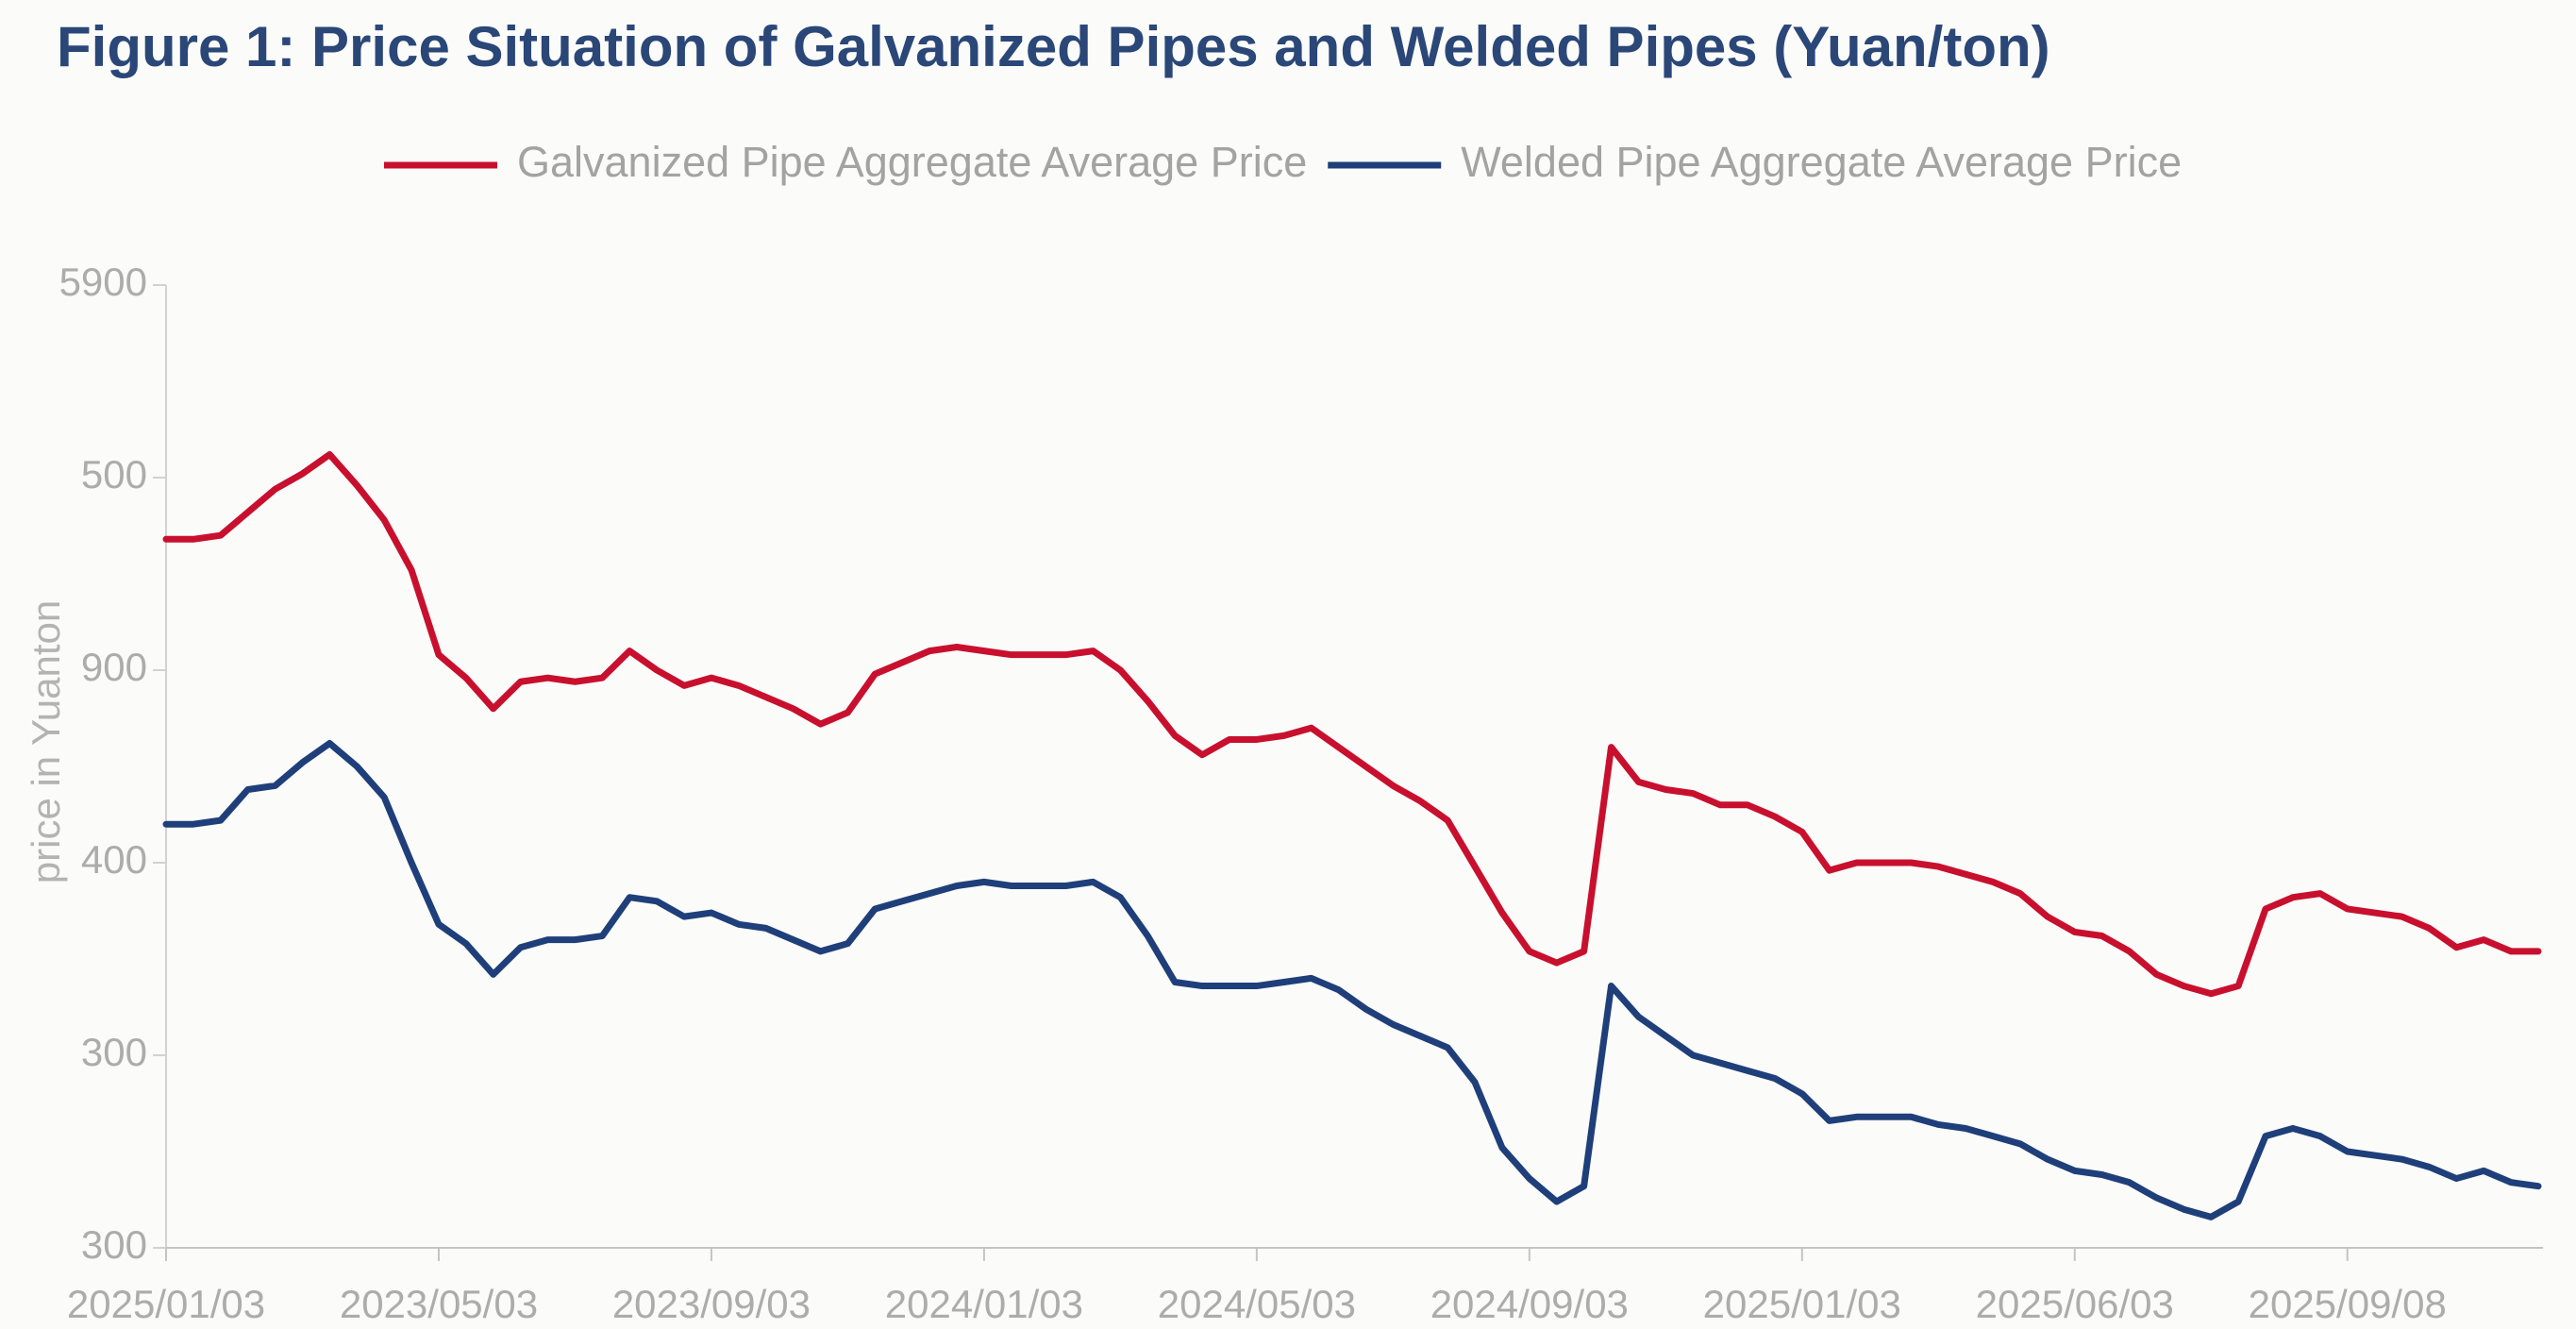 The height and width of the screenshot is (1329, 2576). I want to click on y-tick-label: 400, so click(114, 859).